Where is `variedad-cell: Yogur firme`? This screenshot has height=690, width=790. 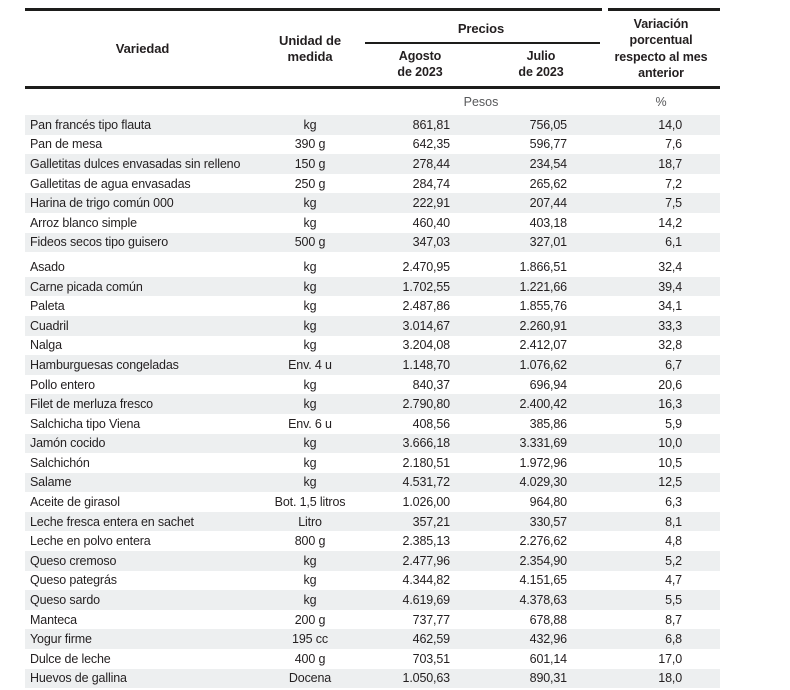
variedad-cell: Yogur firme is located at coordinates (61, 639).